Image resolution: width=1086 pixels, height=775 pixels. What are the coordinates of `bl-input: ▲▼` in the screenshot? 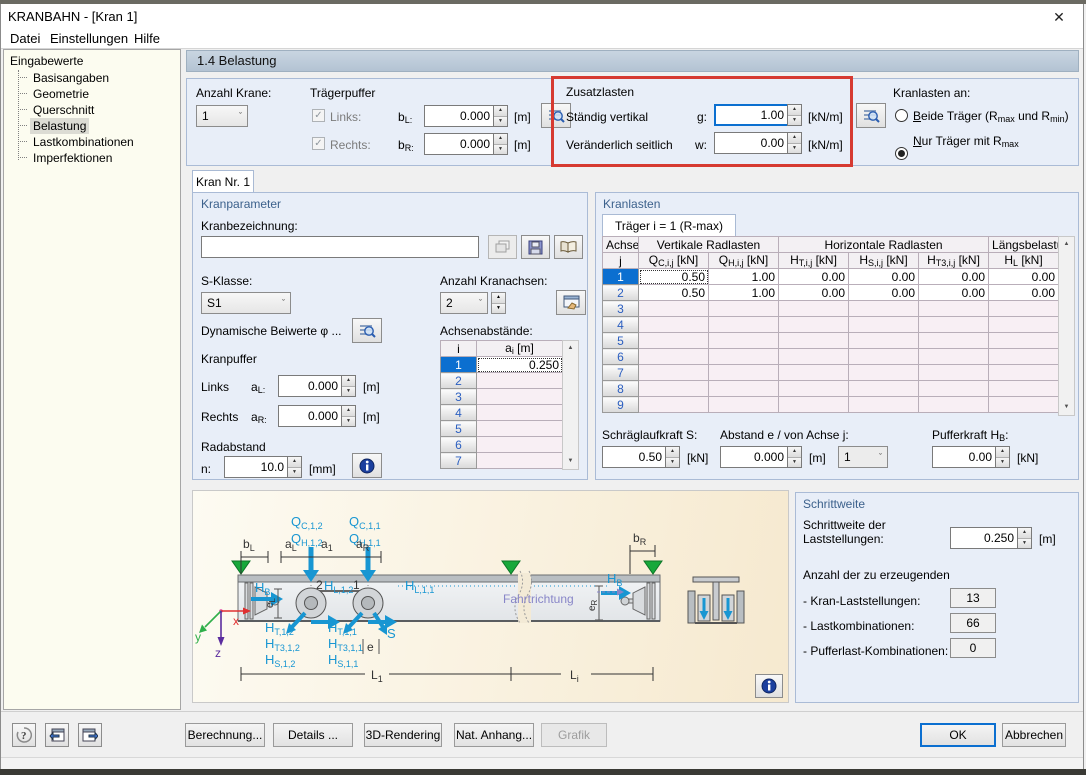 It's located at (466, 116).